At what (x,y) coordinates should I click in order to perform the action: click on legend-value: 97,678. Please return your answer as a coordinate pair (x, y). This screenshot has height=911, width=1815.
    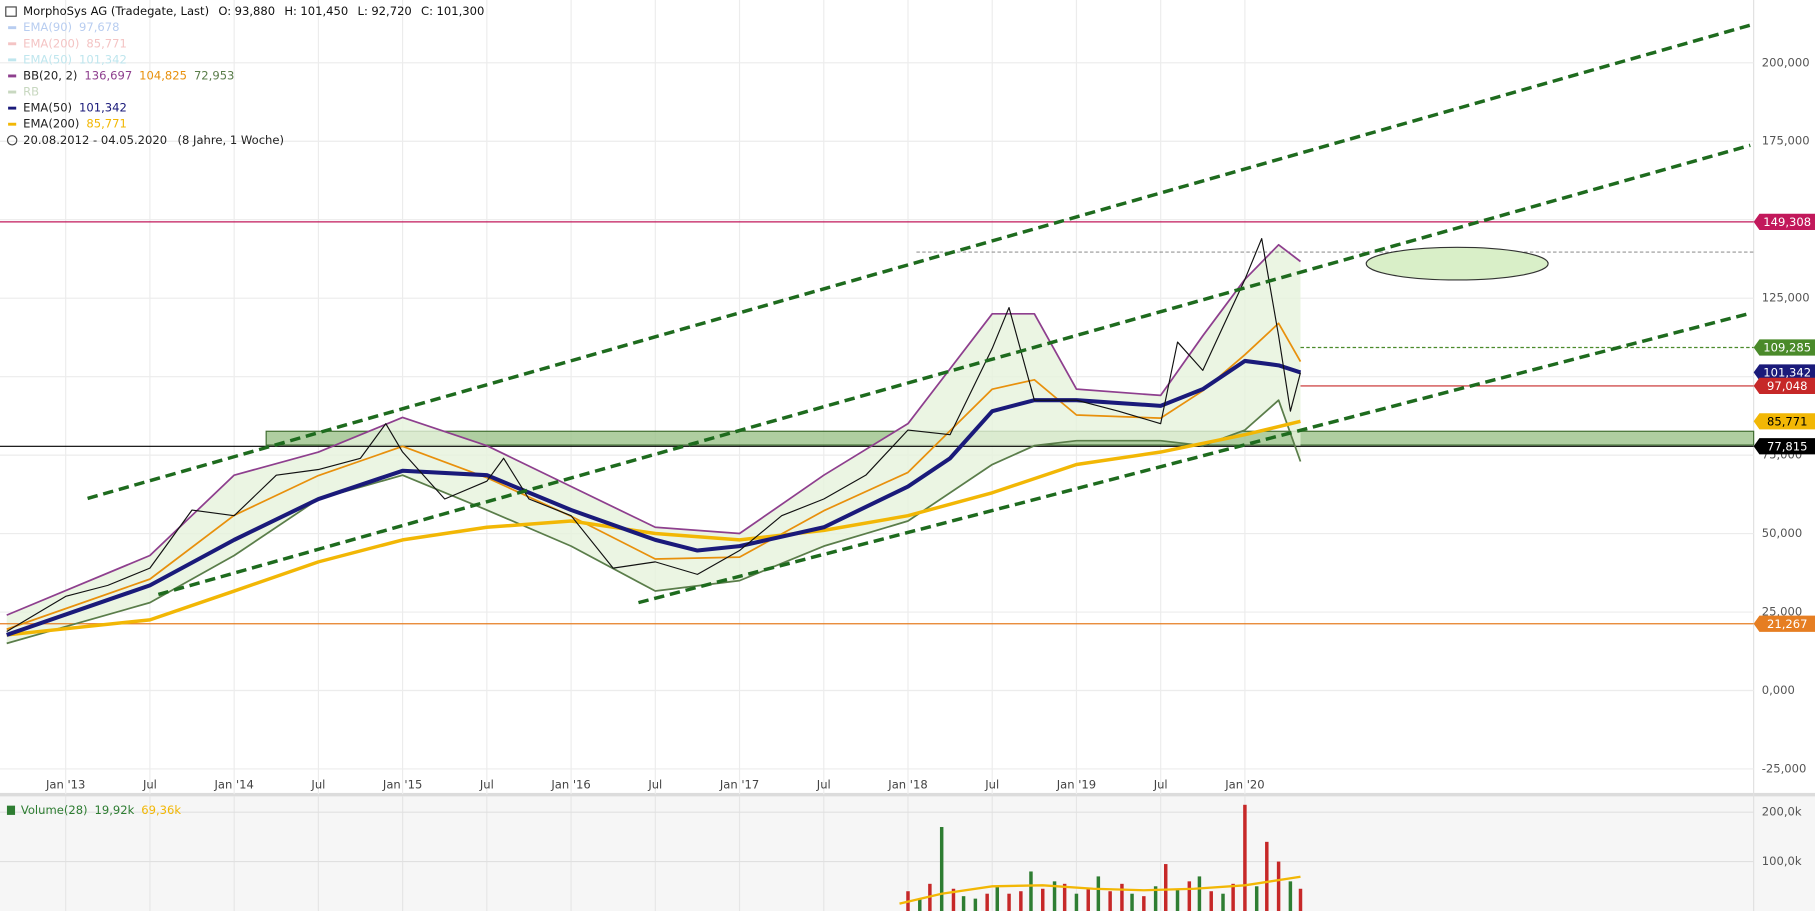
    Looking at the image, I should click on (99, 27).